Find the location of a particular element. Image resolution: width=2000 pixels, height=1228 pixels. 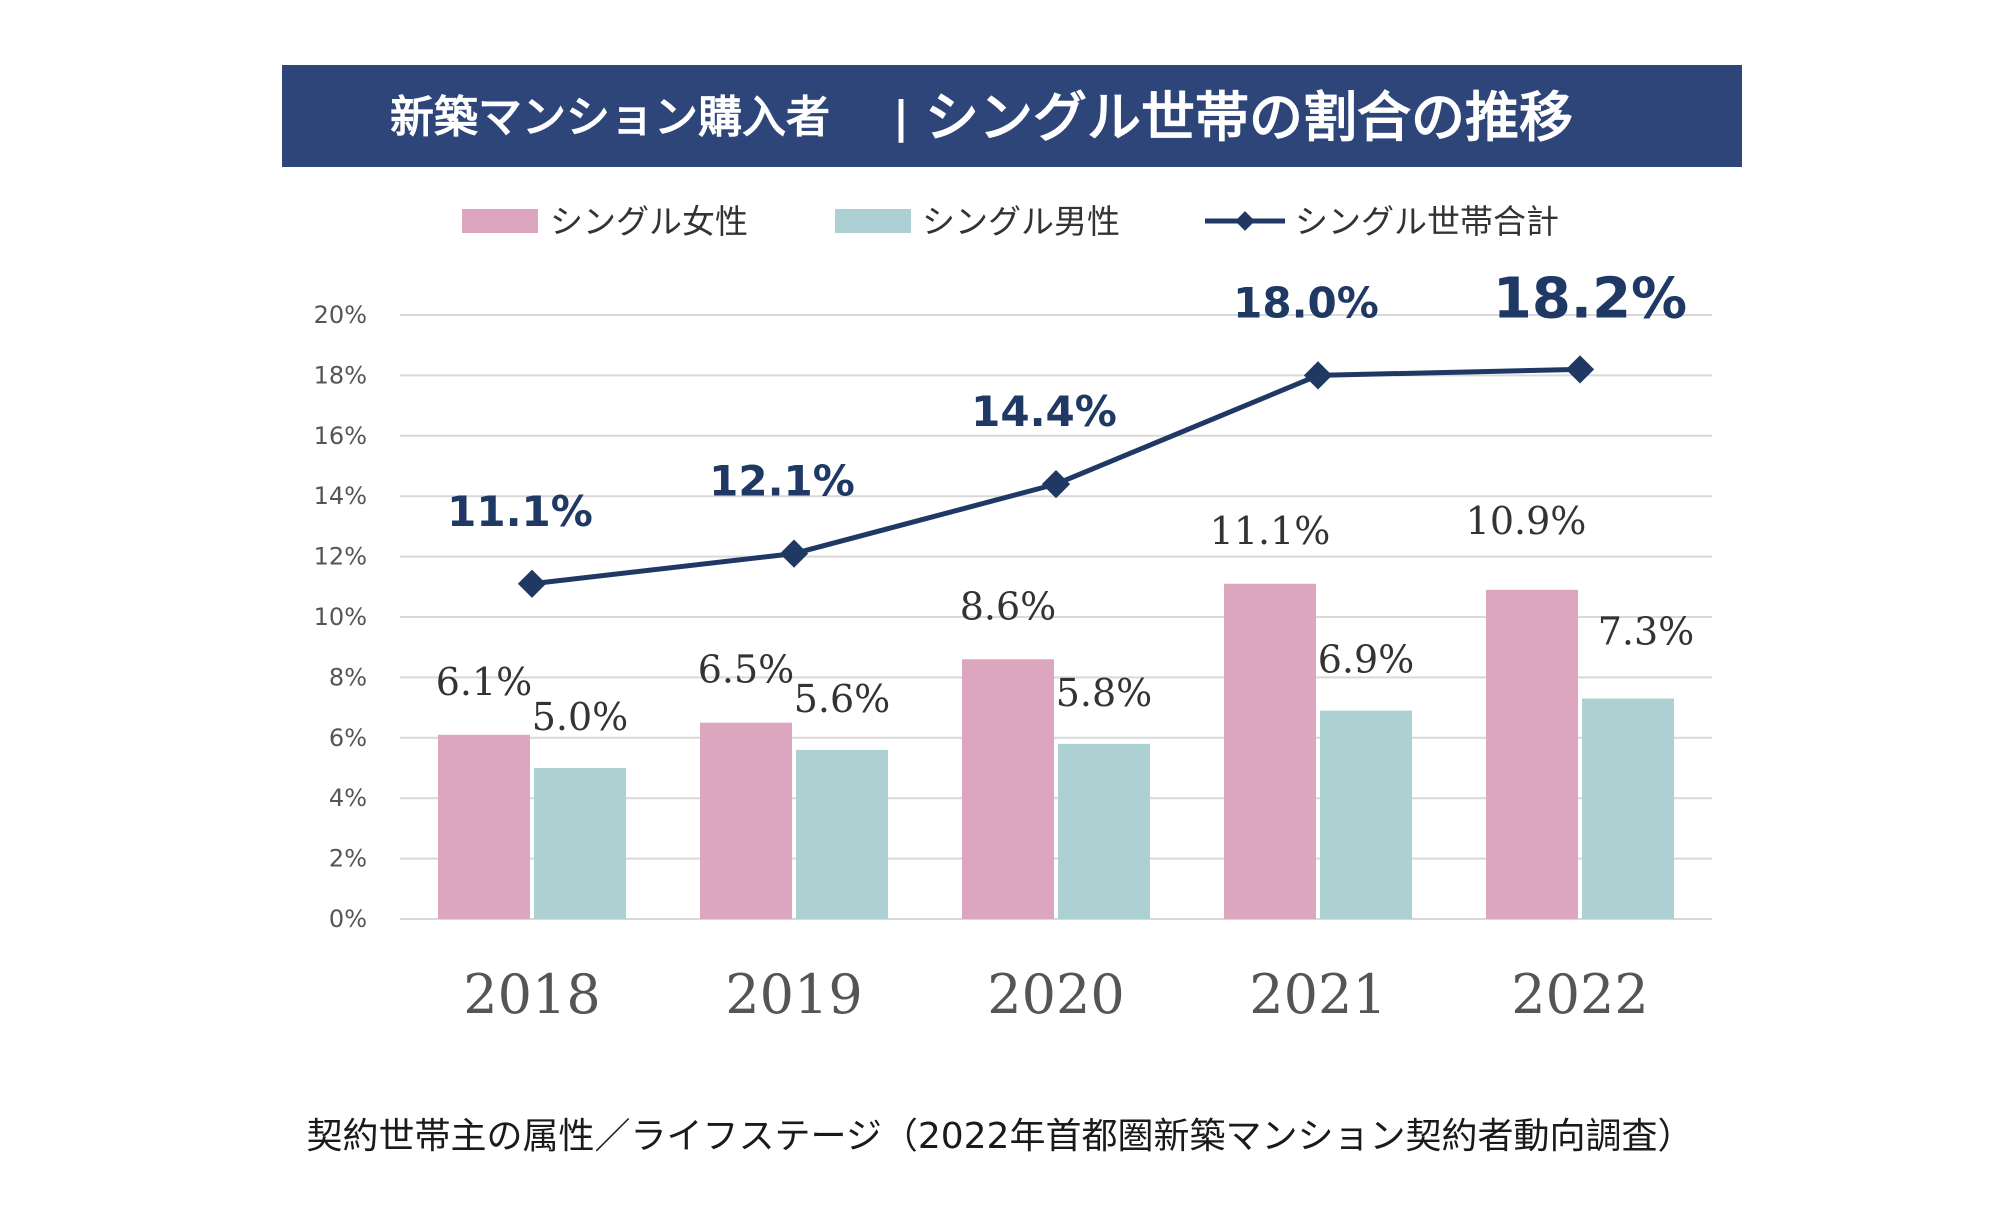

bar-label-female: 6.5% is located at coordinates (746, 670).